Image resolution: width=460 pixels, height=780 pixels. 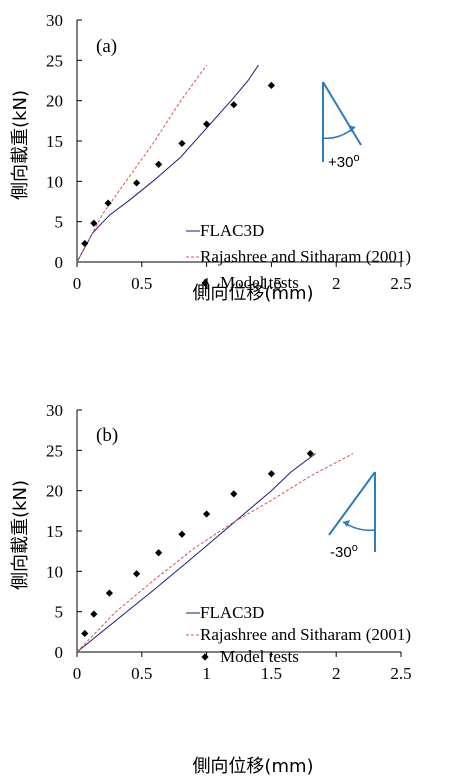 What do you see at coordinates (340, 162) in the screenshot?
I see `angle-value: +30` at bounding box center [340, 162].